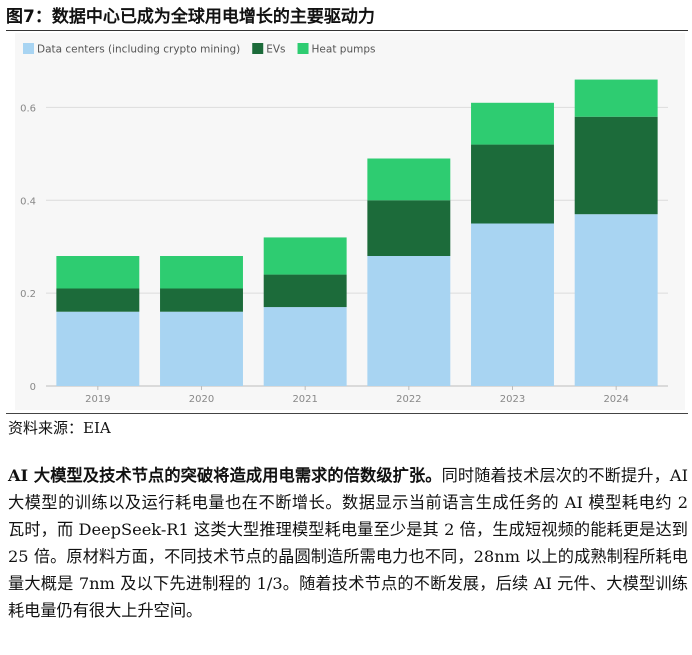  Describe the element at coordinates (59, 428) in the screenshot. I see `source-note: 资料来源：EIA` at that location.